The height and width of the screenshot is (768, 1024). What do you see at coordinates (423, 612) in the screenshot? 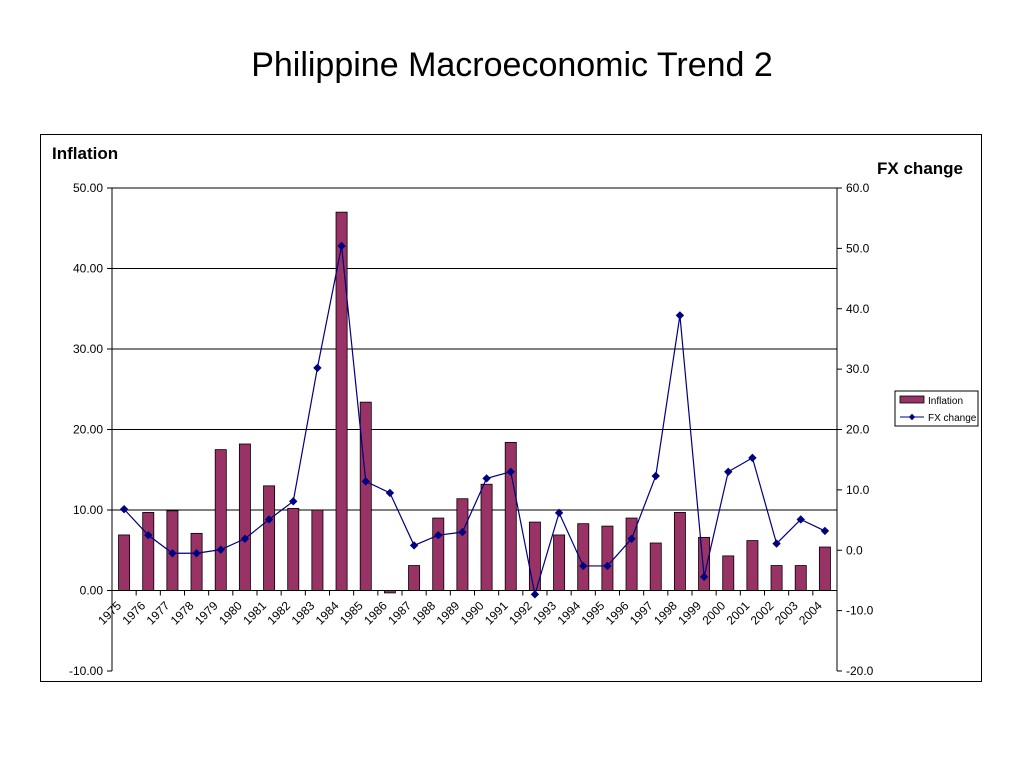
I see `x-tick-label-1988: 1988` at bounding box center [423, 612].